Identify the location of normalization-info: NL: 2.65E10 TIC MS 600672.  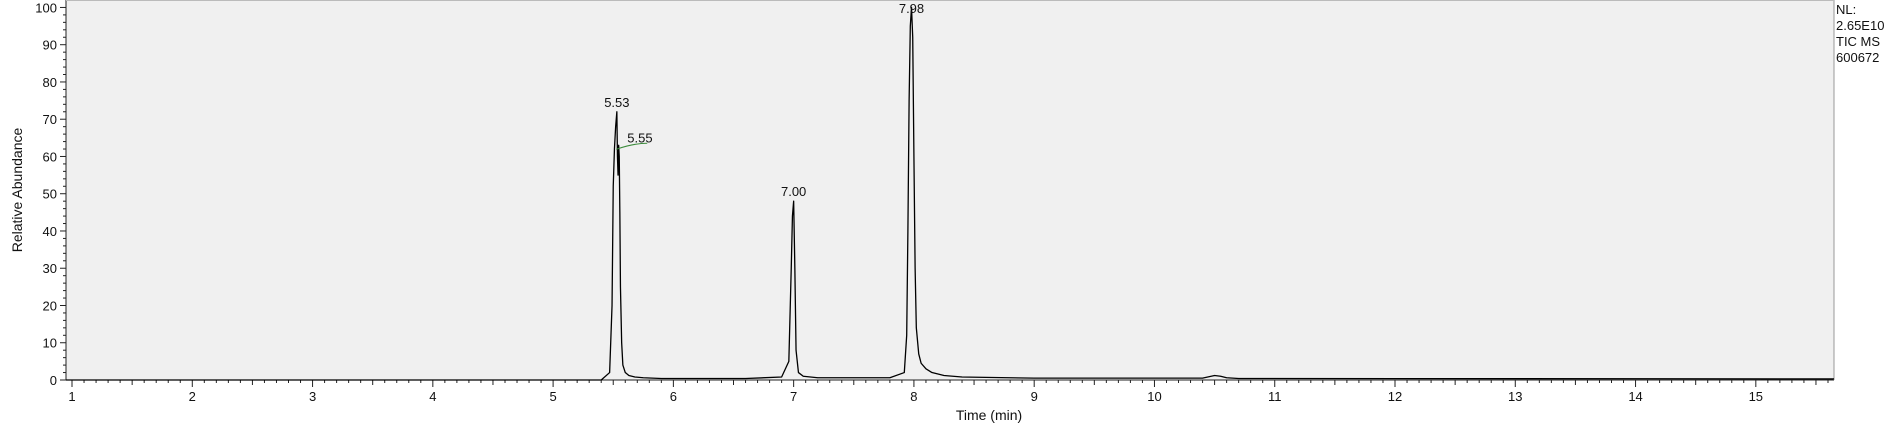
(1860, 34).